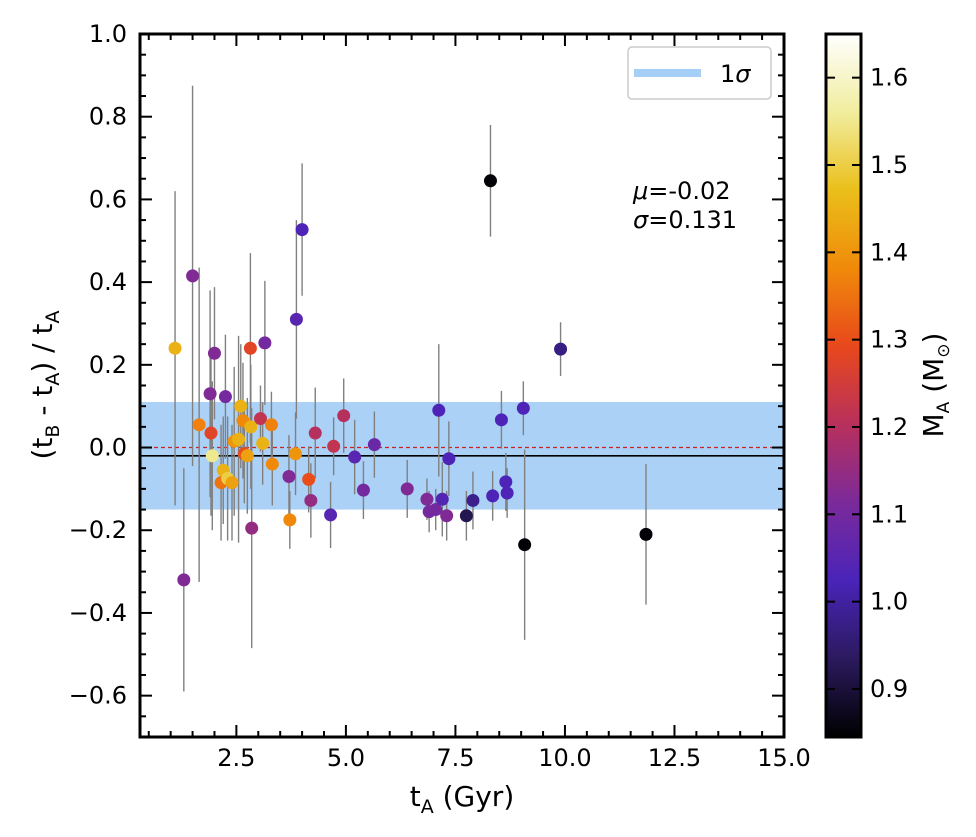  Describe the element at coordinates (108, 448) in the screenshot. I see `y-tick-label-3: 0.0` at that location.